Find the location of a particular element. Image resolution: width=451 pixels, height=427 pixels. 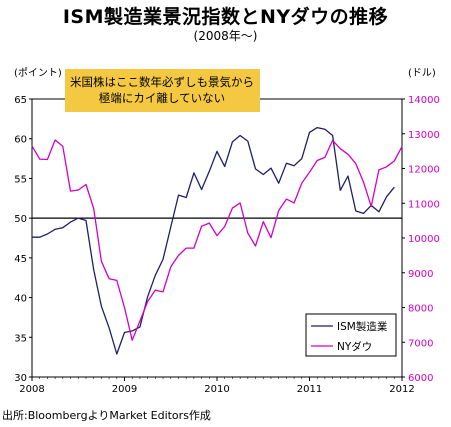

left-axis-unit: (ポイント) is located at coordinates (38, 73).